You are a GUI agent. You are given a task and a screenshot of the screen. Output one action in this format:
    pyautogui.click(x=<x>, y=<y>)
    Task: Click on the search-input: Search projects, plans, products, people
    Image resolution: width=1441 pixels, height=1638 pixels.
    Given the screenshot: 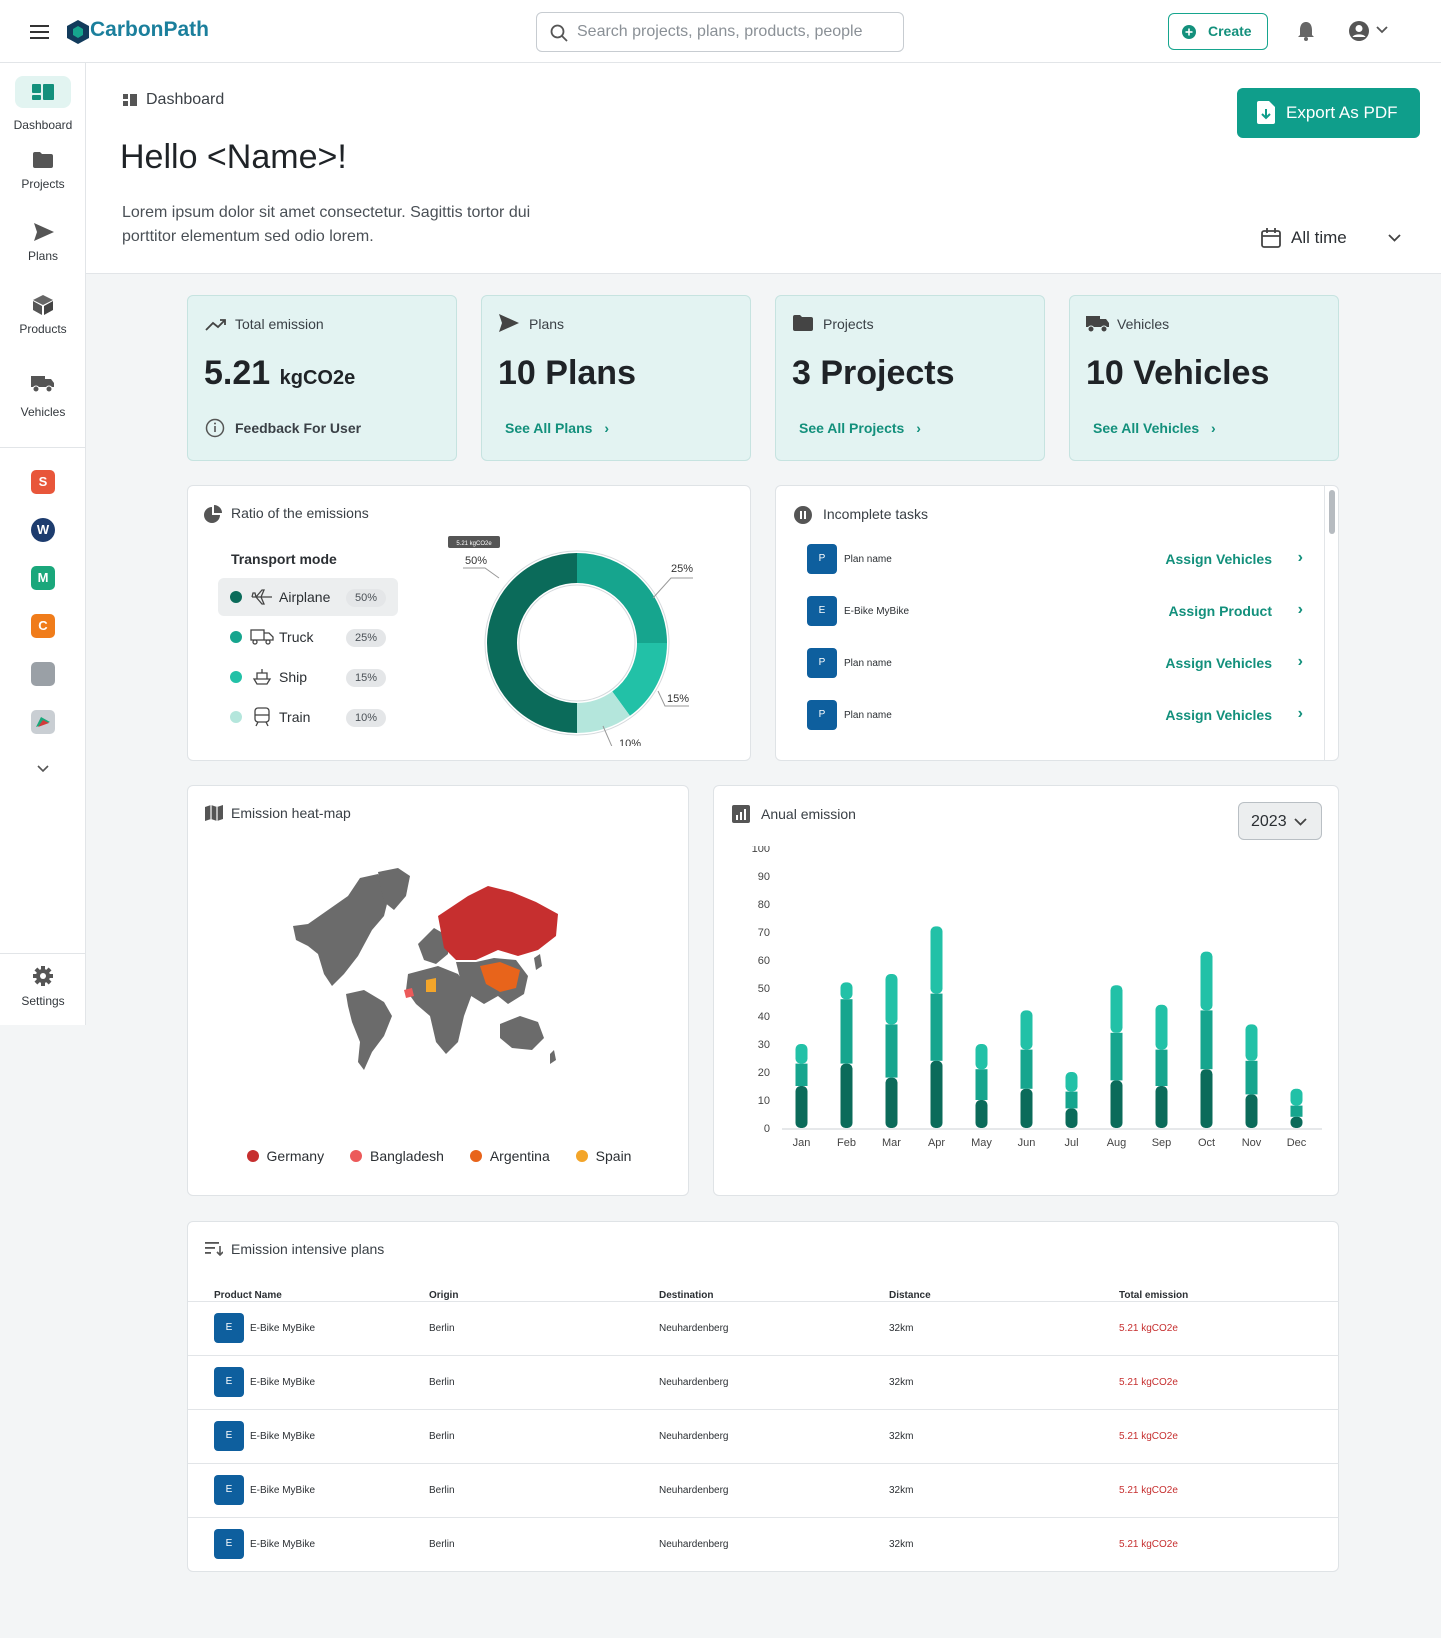 What is the action you would take?
    pyautogui.click(x=720, y=31)
    